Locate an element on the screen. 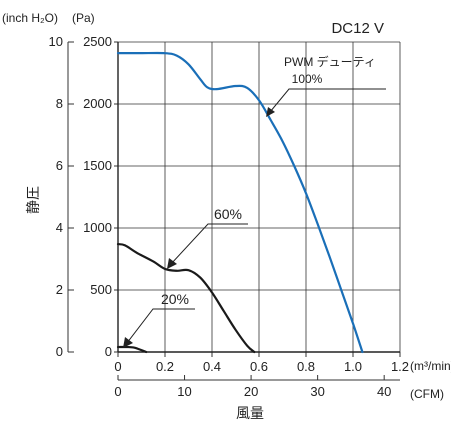 The height and width of the screenshot is (423, 451). y-axis-title: 静圧 is located at coordinates (33, 200).